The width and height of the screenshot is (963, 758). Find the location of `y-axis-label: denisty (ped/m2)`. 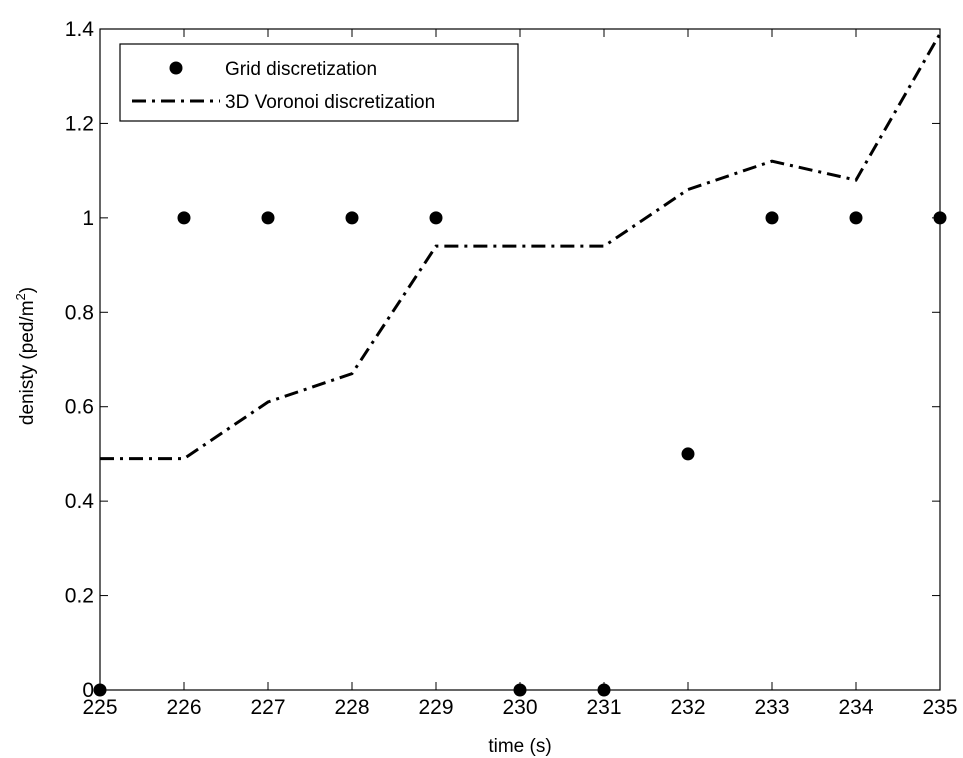

y-axis-label: denisty (ped/m2) is located at coordinates (25, 356).